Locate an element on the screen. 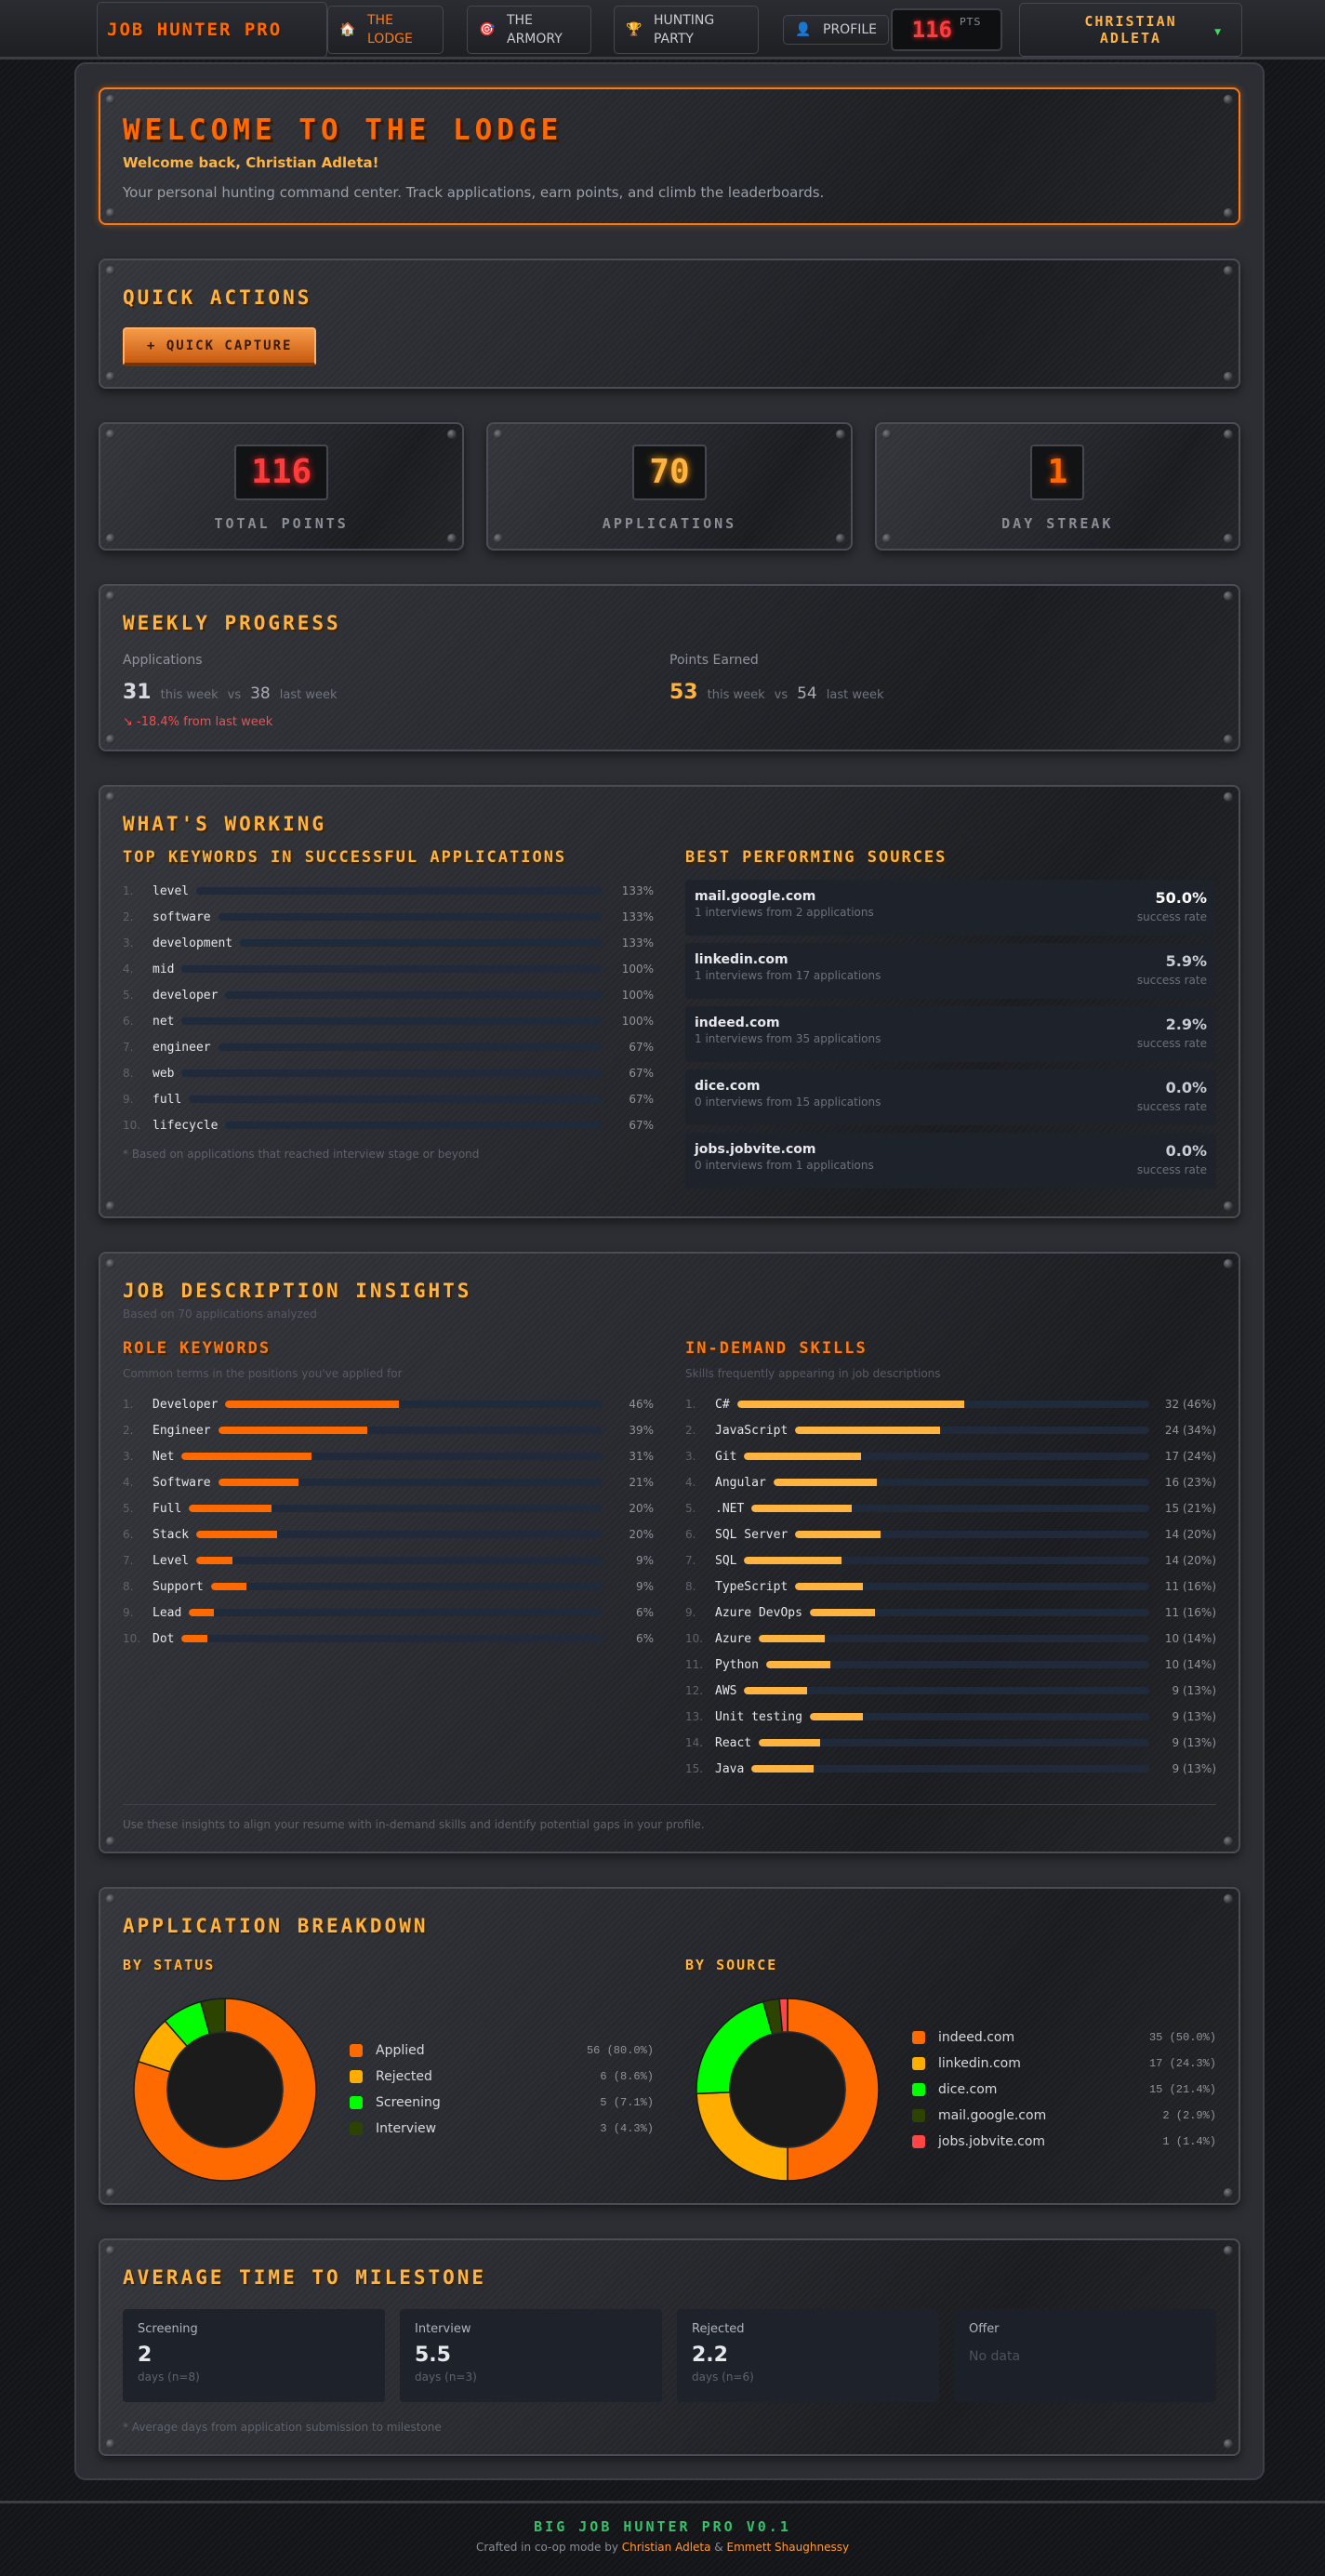  rank: 6. is located at coordinates (690, 1534).